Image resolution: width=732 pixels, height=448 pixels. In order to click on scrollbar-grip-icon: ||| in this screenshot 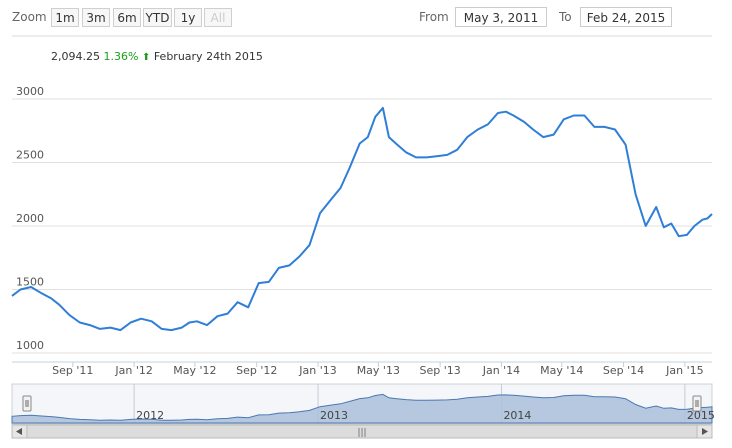, I will do `click(361, 433)`.